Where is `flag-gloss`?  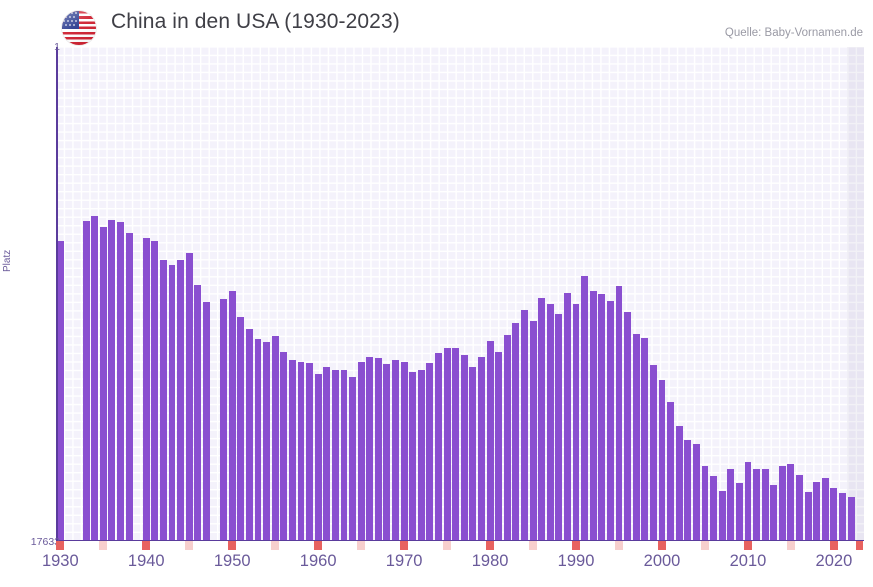 flag-gloss is located at coordinates (79, 28).